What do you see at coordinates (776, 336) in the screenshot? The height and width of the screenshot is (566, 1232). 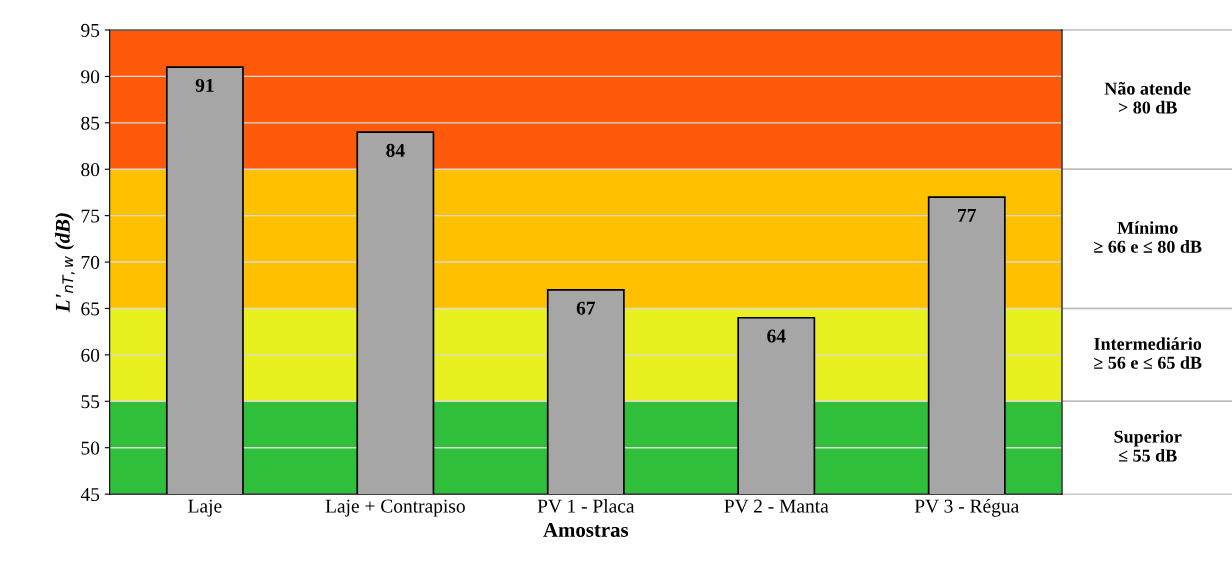 I see `data-label: 64` at bounding box center [776, 336].